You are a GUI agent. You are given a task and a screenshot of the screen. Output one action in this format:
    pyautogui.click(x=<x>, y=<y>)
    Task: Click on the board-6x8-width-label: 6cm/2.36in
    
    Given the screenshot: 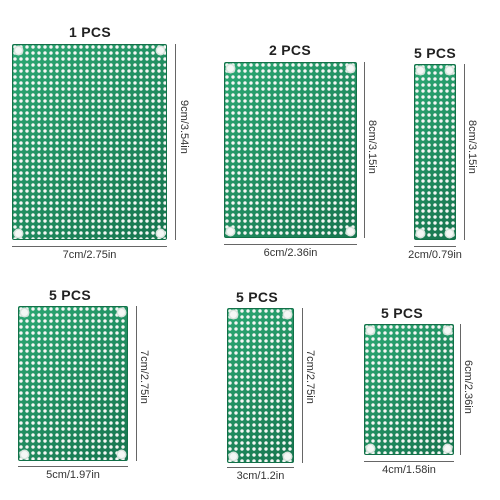 What is the action you would take?
    pyautogui.click(x=290, y=253)
    